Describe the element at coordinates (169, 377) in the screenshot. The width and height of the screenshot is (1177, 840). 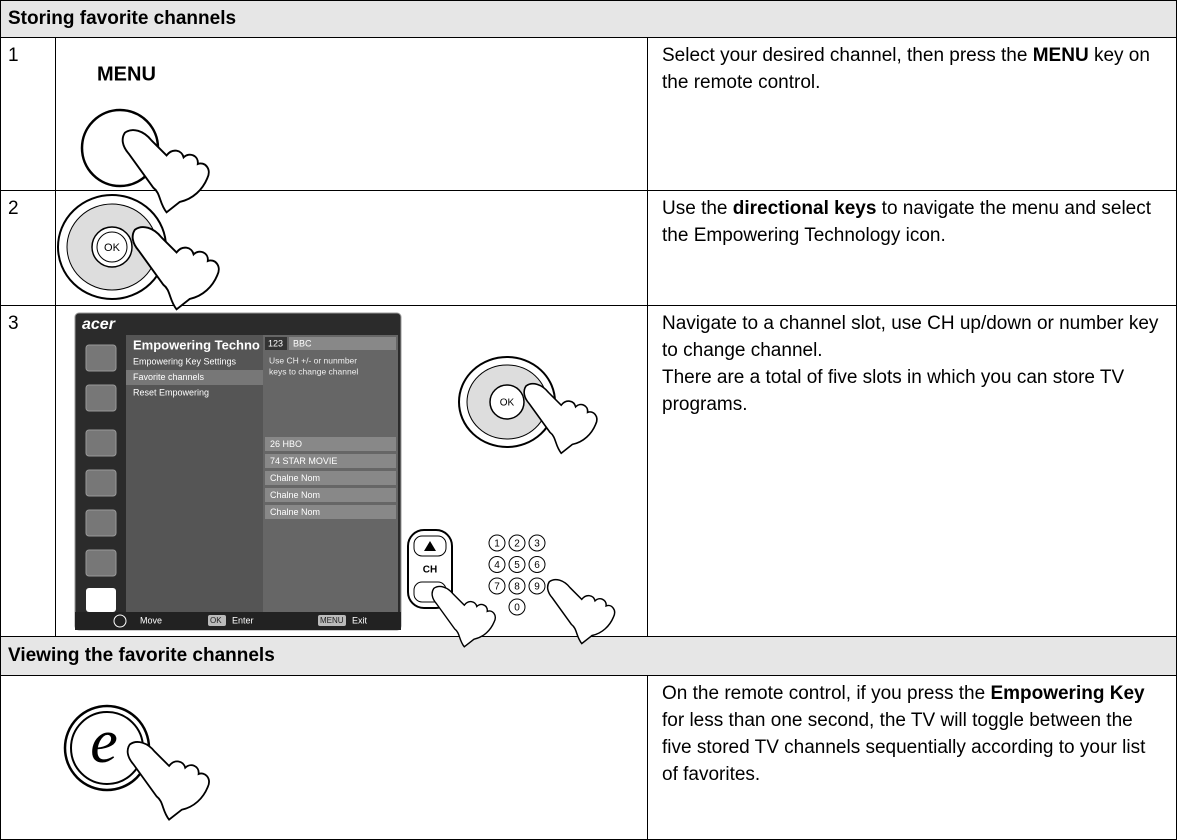
I see `osd-menu-item: Favorite channels` at that location.